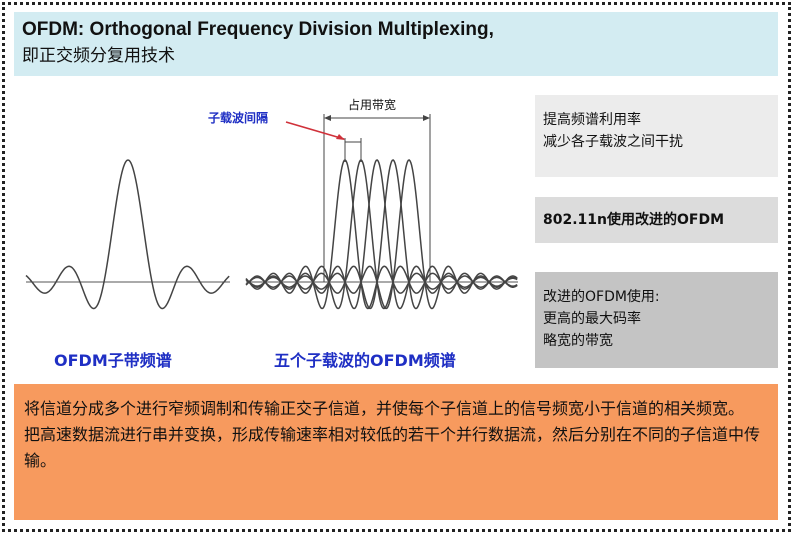 The height and width of the screenshot is (536, 795). Describe the element at coordinates (113, 360) in the screenshot. I see `left-caption: OFDM子带频谱` at that location.